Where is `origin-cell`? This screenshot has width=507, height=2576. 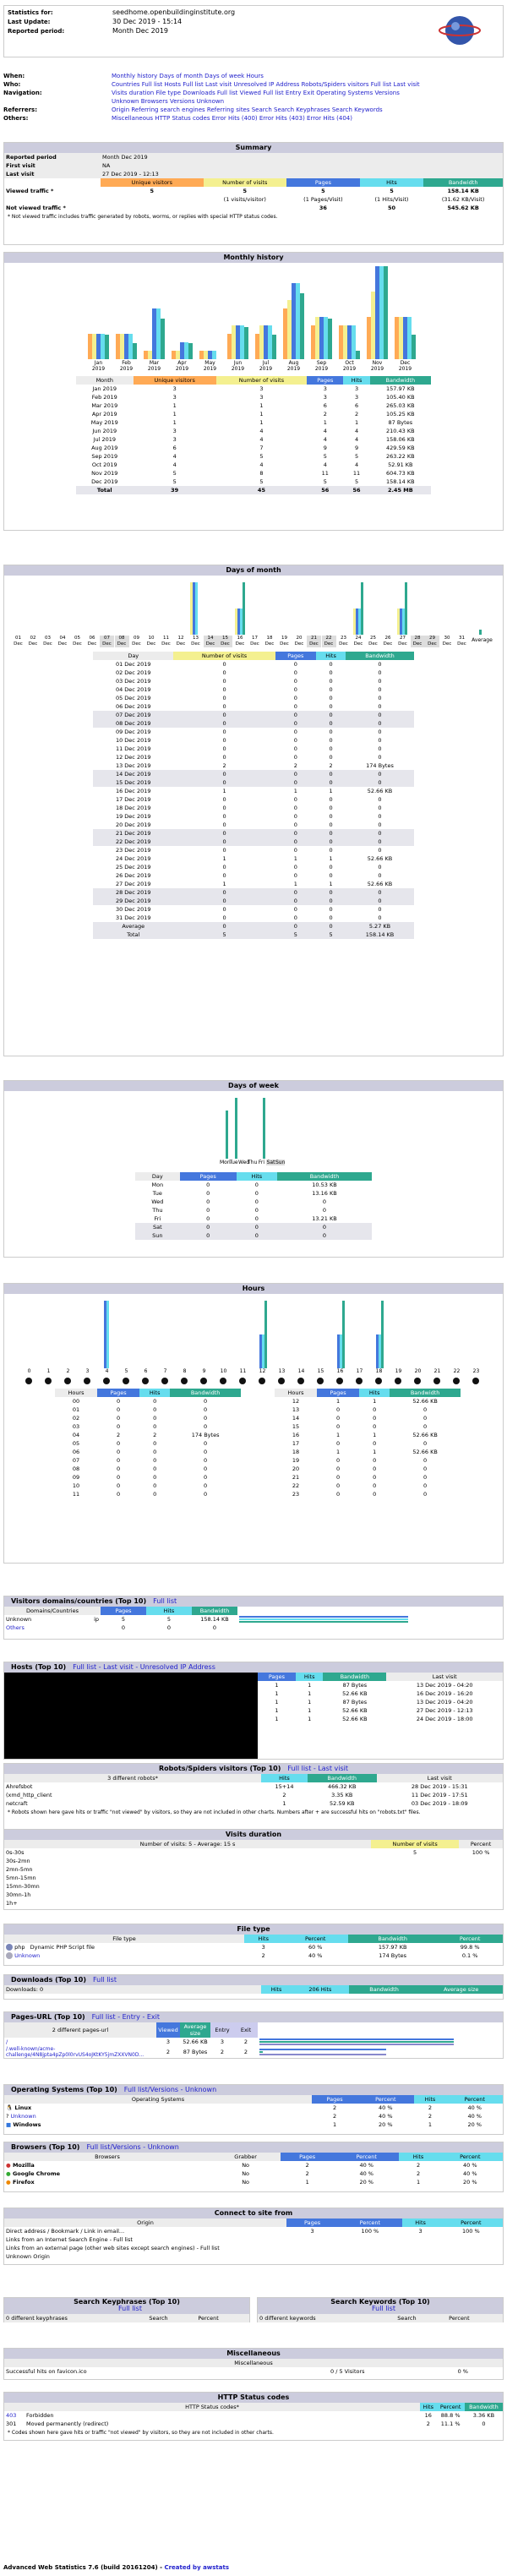
origin-cell is located at coordinates (420, 2248).